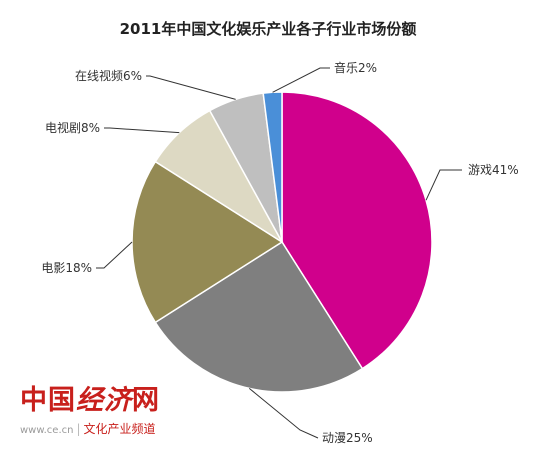  What do you see at coordinates (108, 75) in the screenshot?
I see `slice-label: 在线视频6%` at bounding box center [108, 75].